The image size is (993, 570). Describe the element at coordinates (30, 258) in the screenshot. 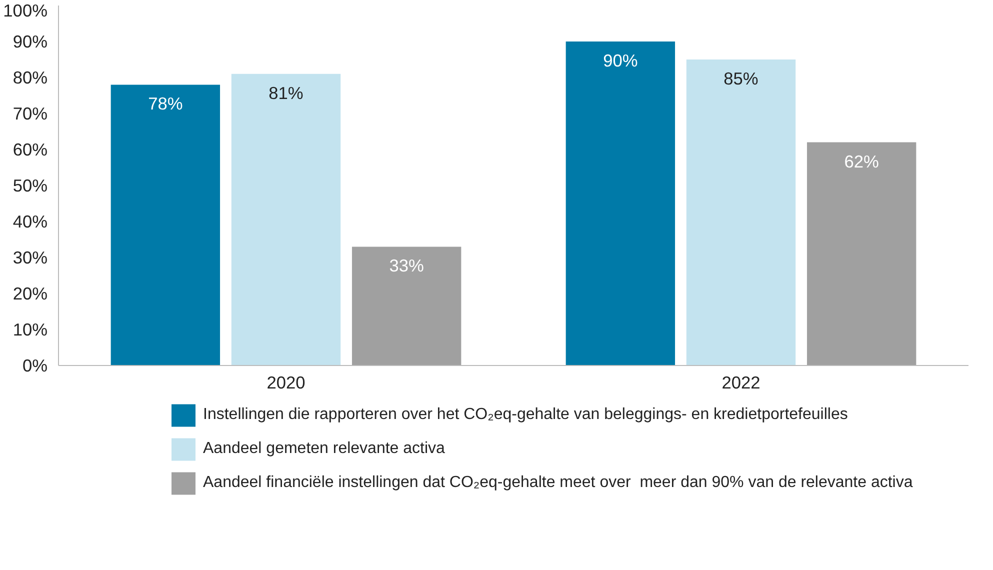

I see `y-tick-label: 30%` at that location.